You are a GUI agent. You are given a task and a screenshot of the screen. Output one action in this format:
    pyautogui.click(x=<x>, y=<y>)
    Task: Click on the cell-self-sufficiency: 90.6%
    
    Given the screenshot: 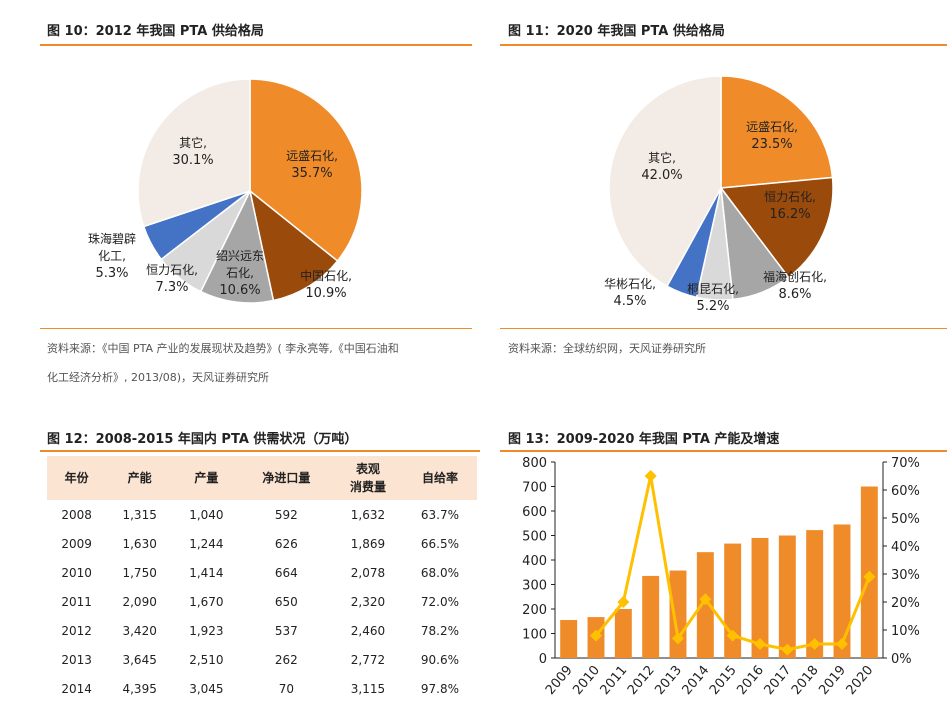 What is the action you would take?
    pyautogui.click(x=440, y=659)
    